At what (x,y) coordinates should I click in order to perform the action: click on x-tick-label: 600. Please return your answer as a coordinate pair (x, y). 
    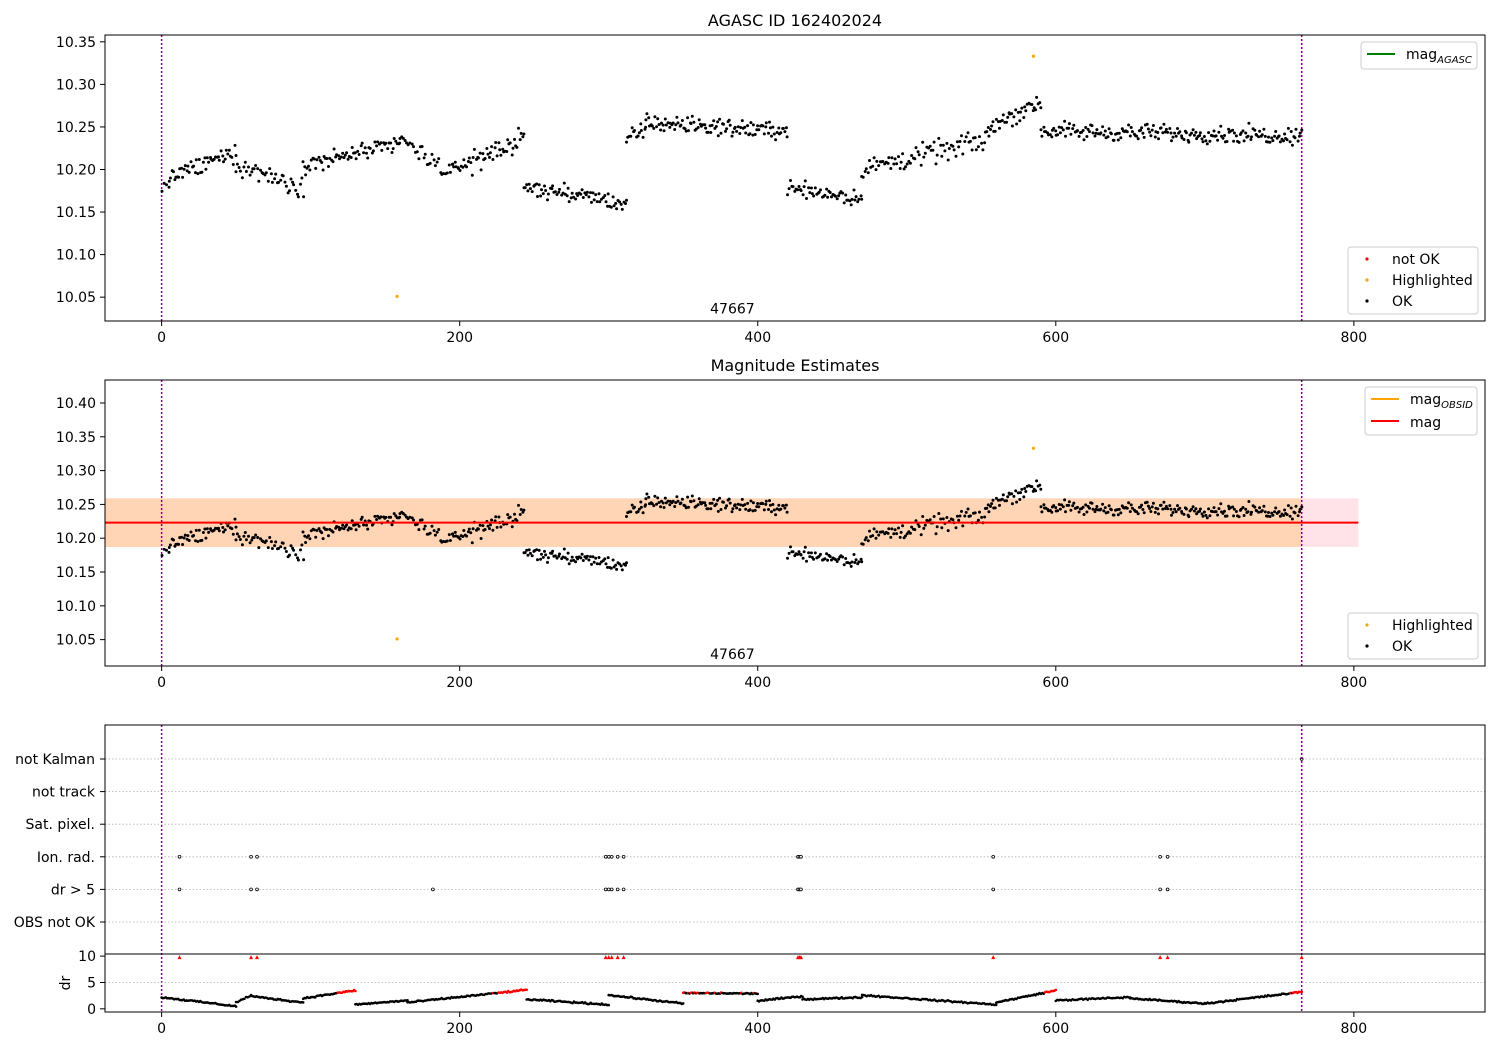
    Looking at the image, I should click on (1055, 338).